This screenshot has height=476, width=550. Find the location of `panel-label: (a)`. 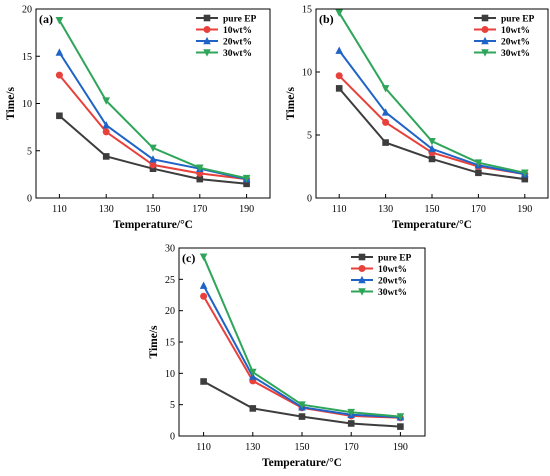

panel-label: (a) is located at coordinates (46, 19).